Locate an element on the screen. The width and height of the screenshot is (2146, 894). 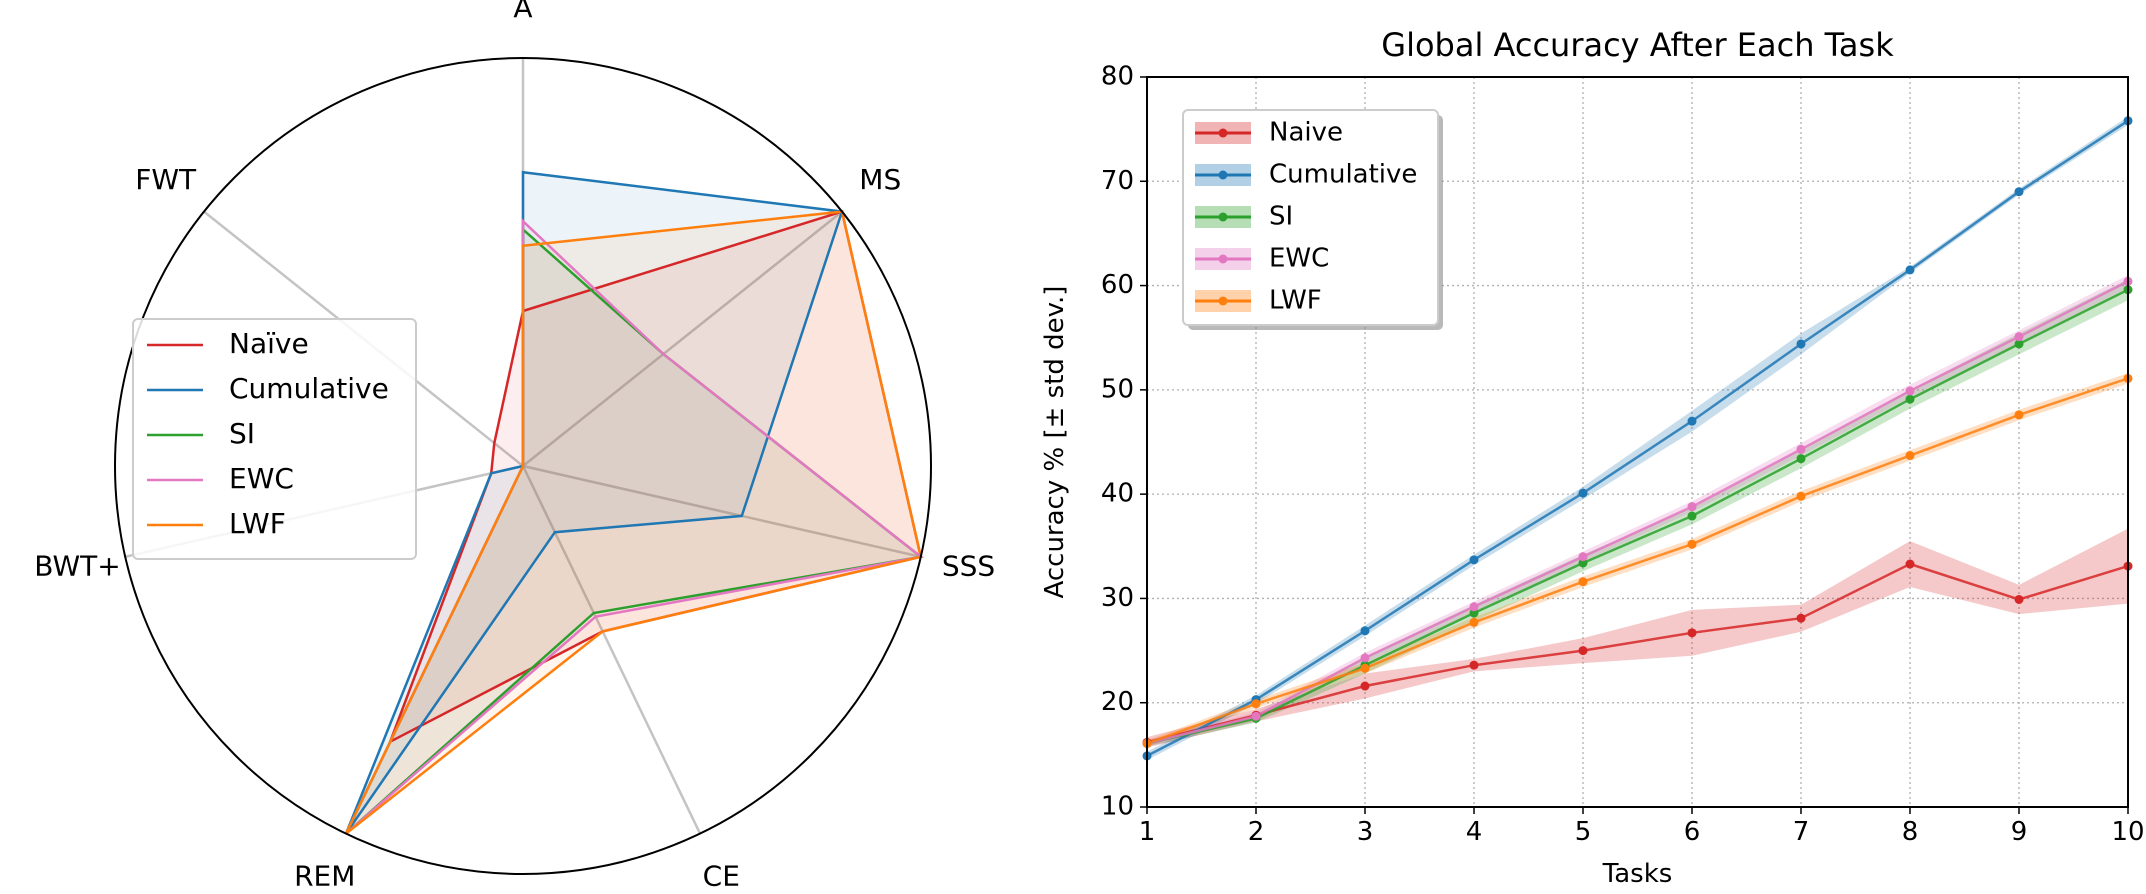
axis-label-fwt: FWT is located at coordinates (166, 179).